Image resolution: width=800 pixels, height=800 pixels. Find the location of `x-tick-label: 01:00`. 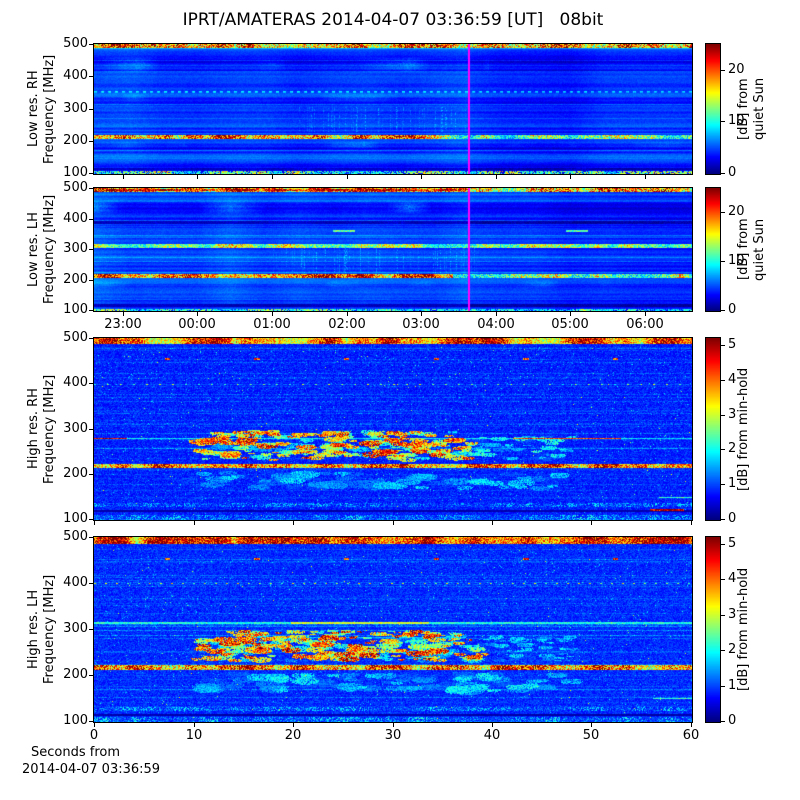

x-tick-label: 01:00 is located at coordinates (272, 324).